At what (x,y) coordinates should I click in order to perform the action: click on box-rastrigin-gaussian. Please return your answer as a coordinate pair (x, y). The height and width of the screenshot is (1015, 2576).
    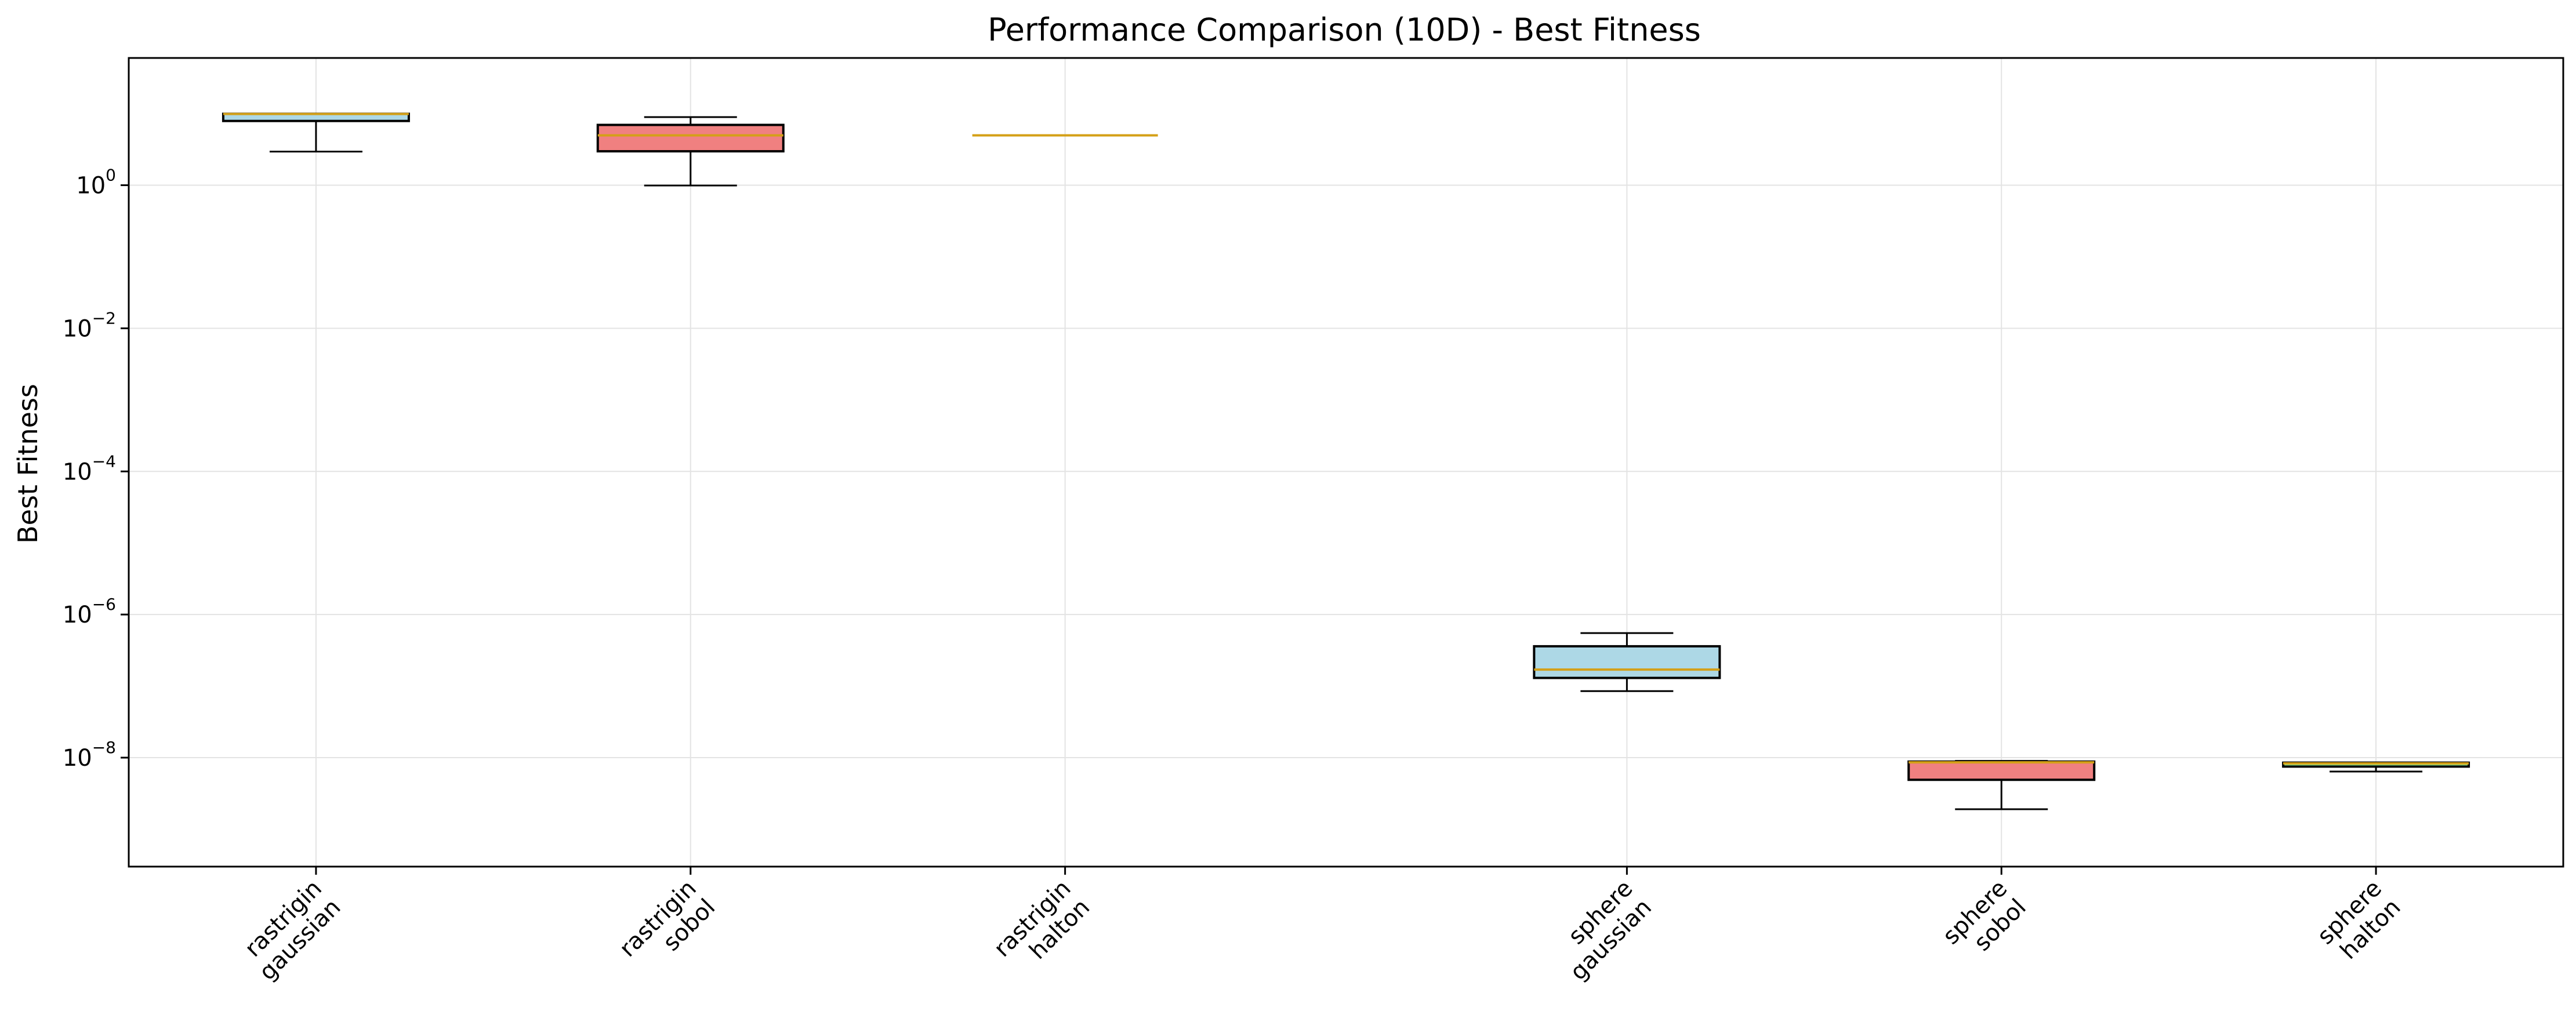
    Looking at the image, I should click on (316, 132).